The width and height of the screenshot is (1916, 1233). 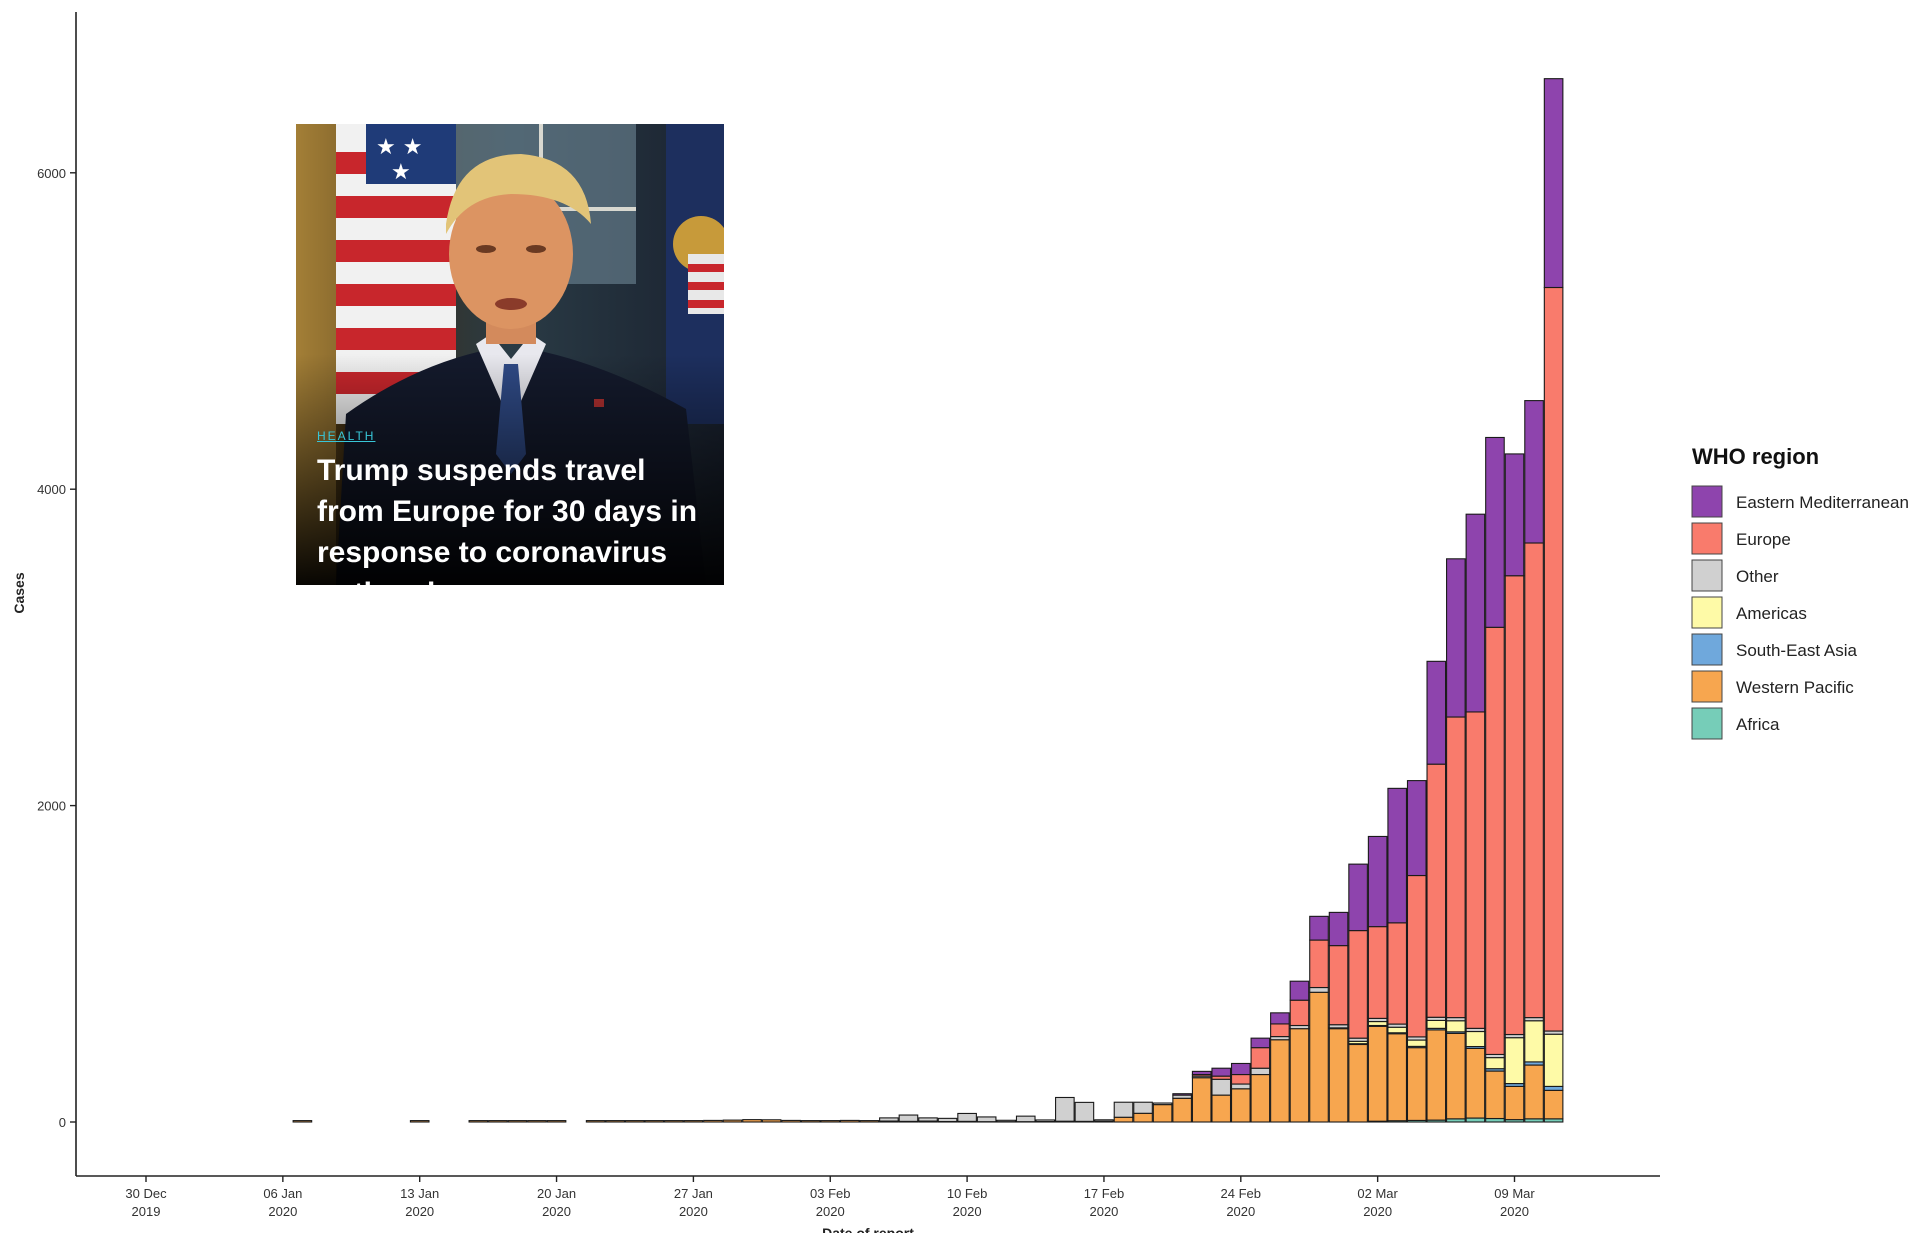 What do you see at coordinates (282, 1193) in the screenshot?
I see `x-tick-label: 06 Jan` at bounding box center [282, 1193].